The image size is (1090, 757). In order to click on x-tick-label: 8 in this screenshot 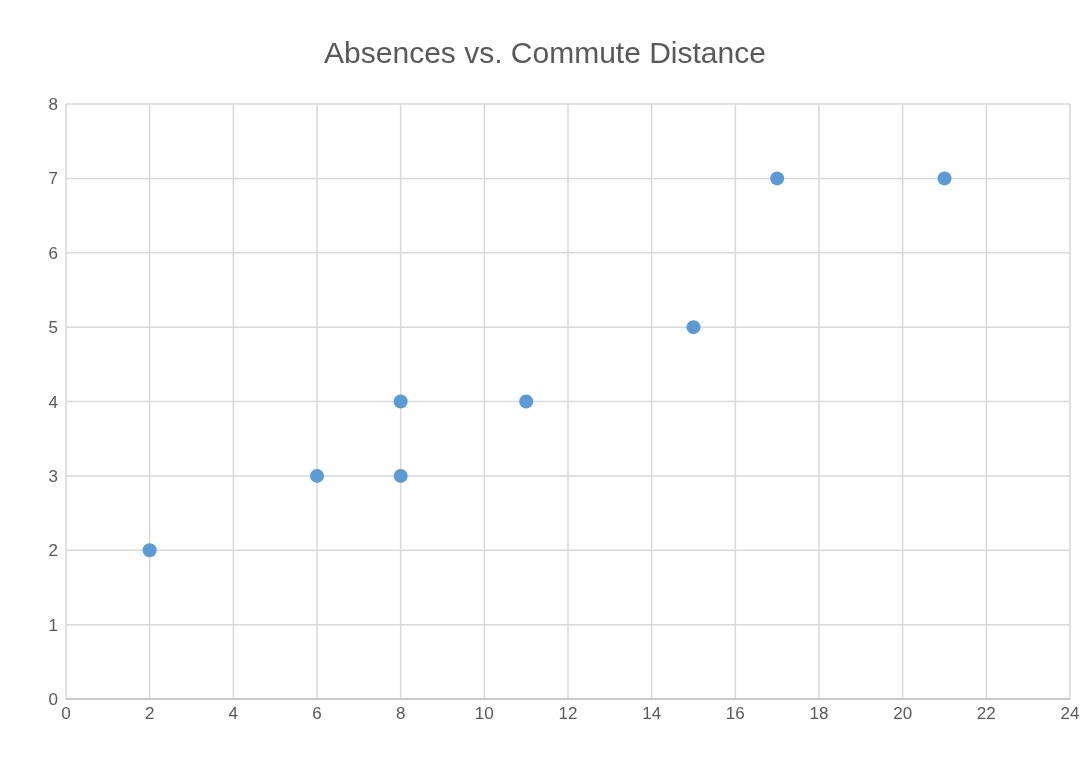, I will do `click(400, 714)`.